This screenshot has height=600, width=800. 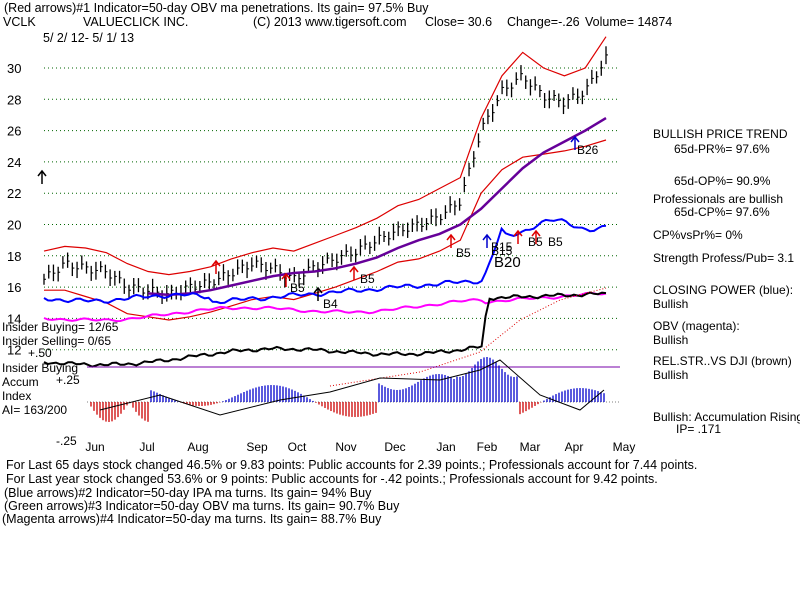 I want to click on x-tick-label: Aug, so click(x=197, y=447).